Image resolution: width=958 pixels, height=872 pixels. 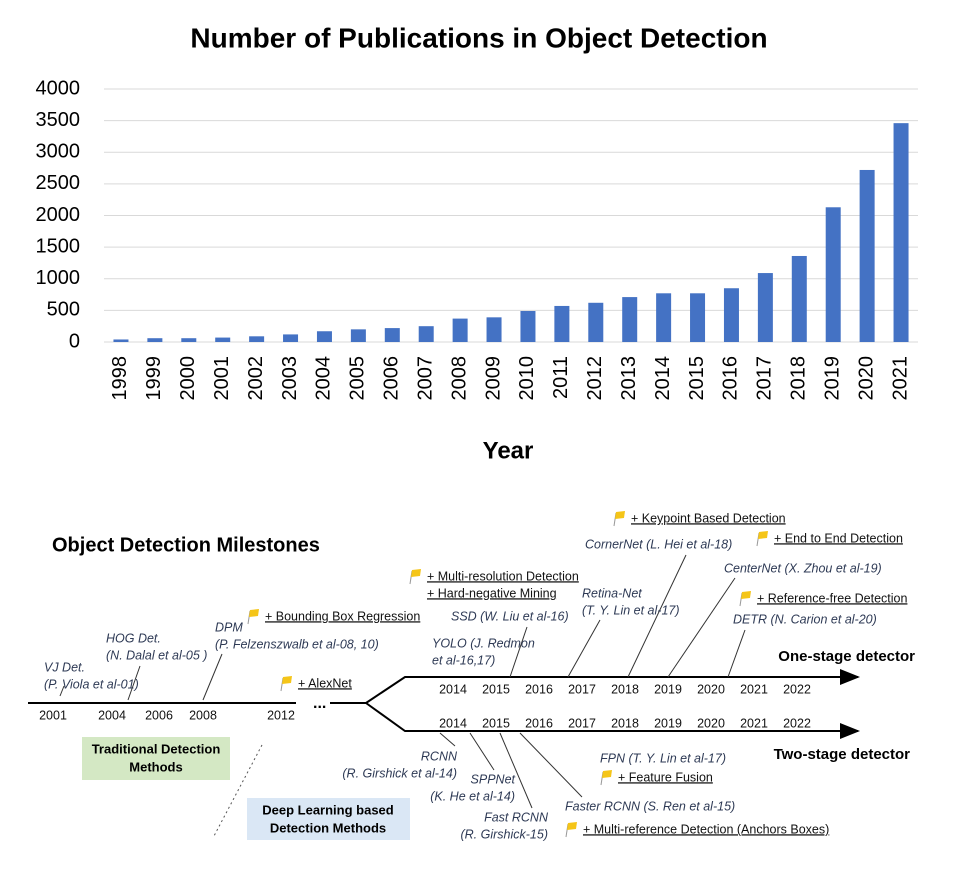 I want to click on x-tick-label: 2012, so click(x=595, y=378).